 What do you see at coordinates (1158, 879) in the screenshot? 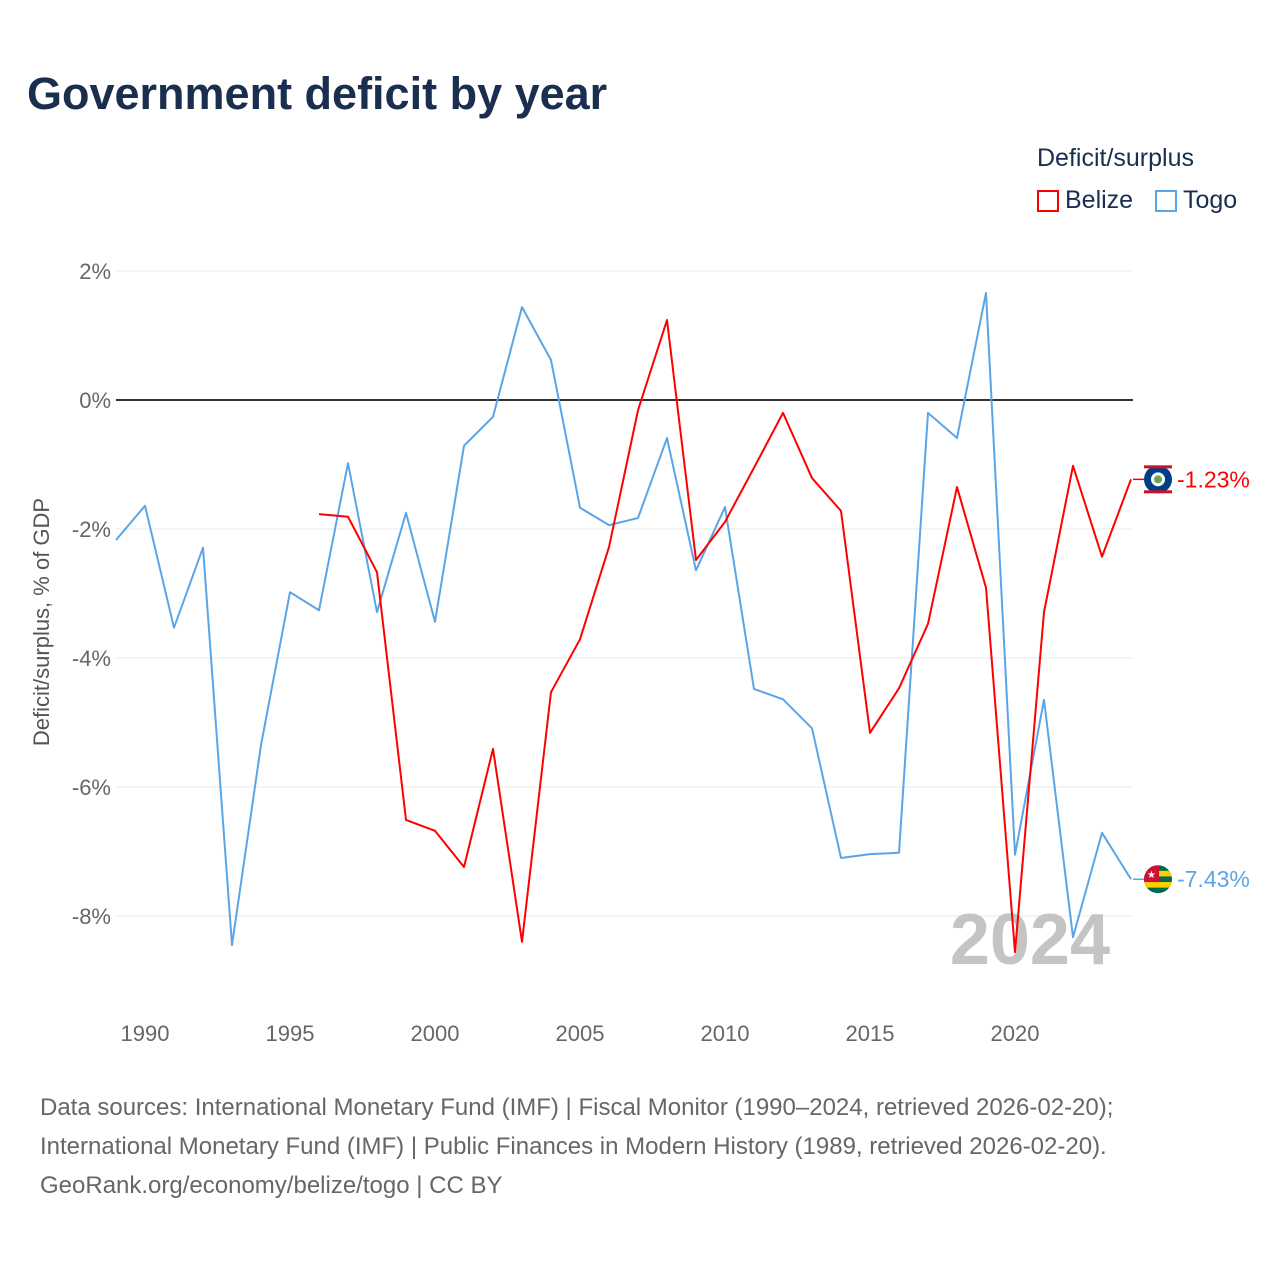
I see `togo-flag-icon: ★` at bounding box center [1158, 879].